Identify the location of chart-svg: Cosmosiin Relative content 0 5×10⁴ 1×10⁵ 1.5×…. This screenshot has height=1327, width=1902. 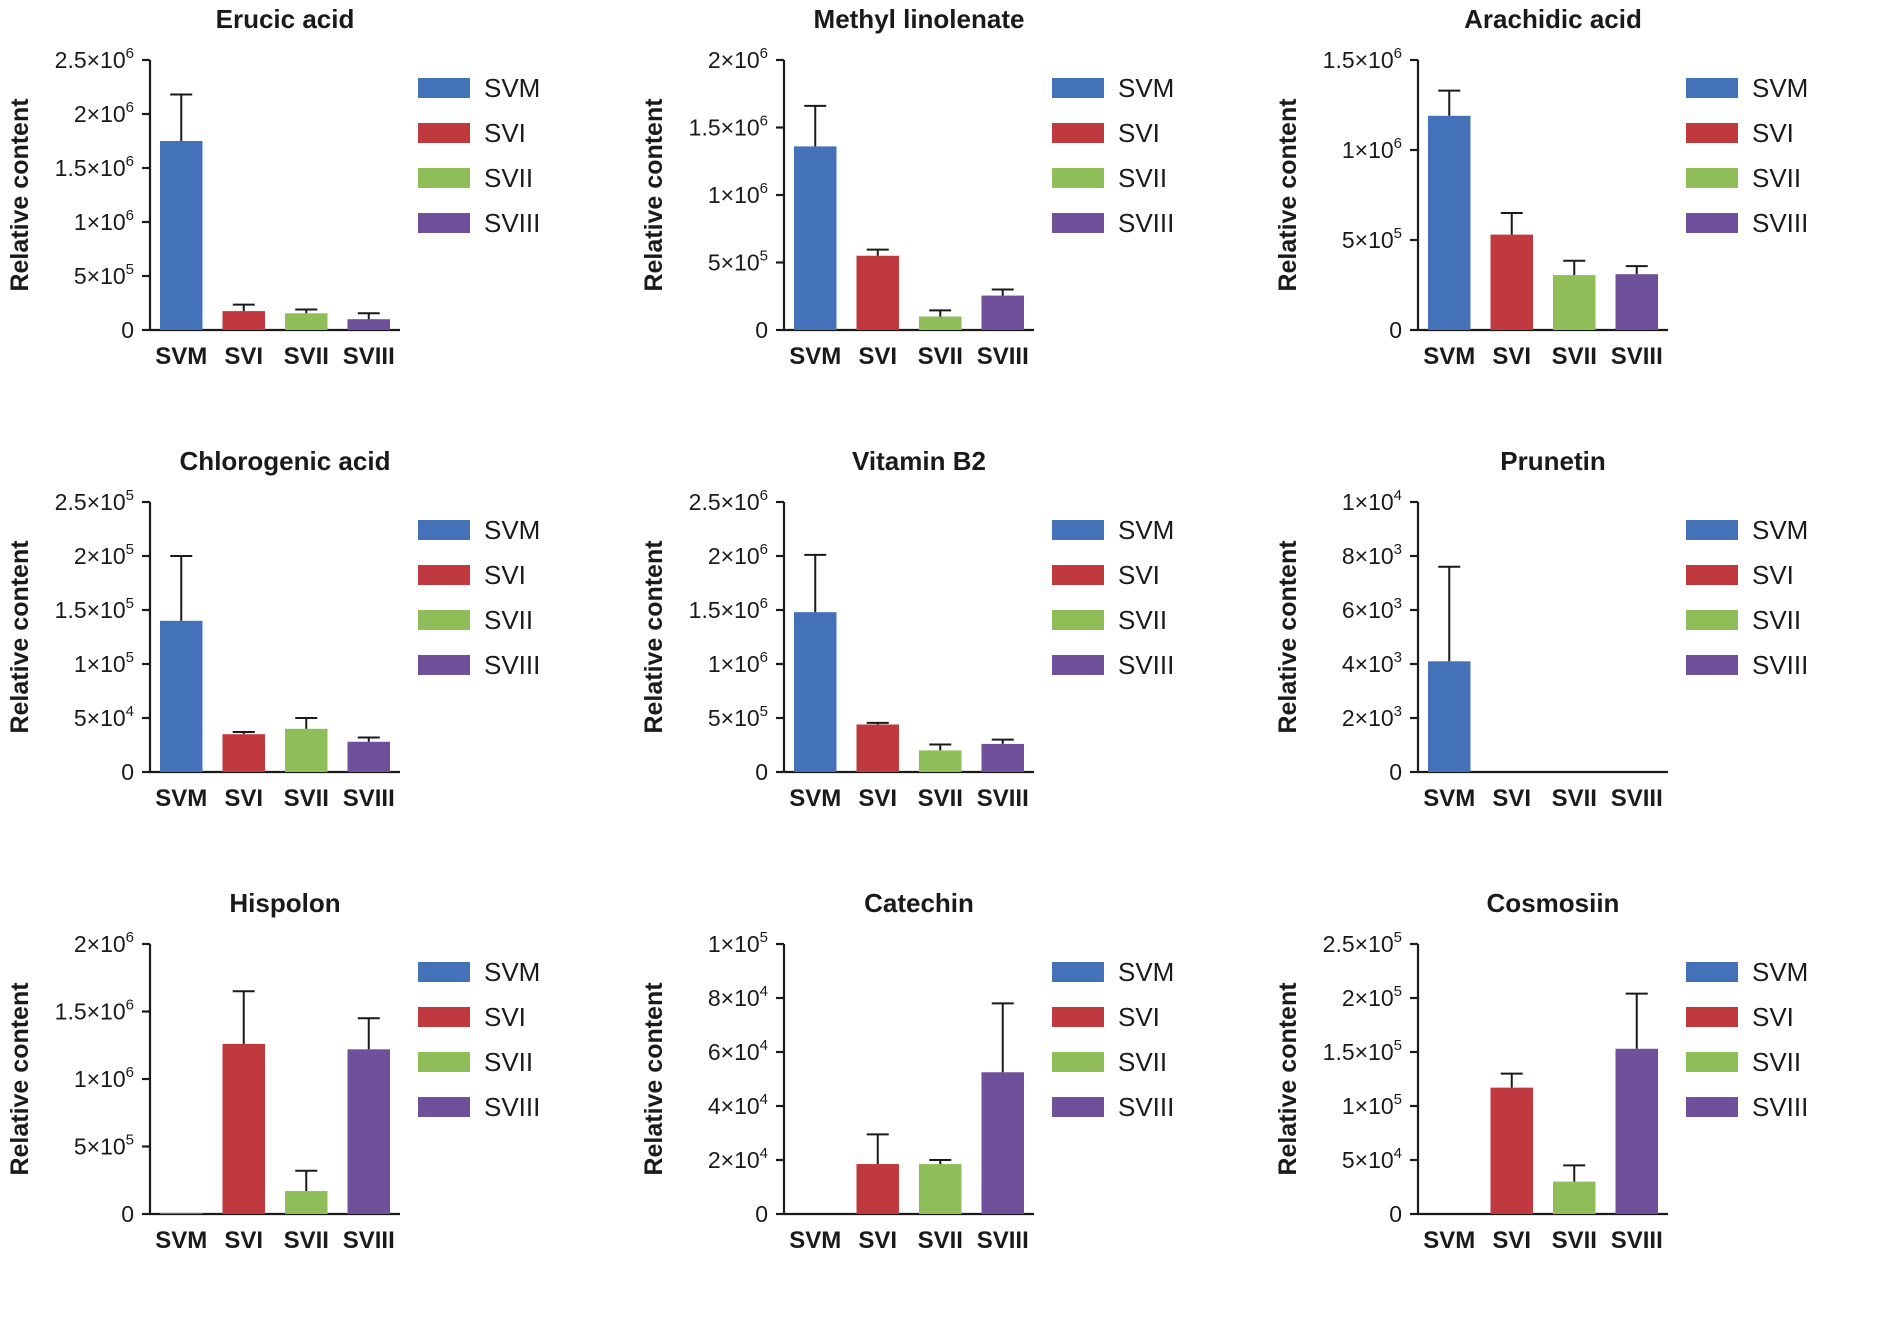
(1541, 1071).